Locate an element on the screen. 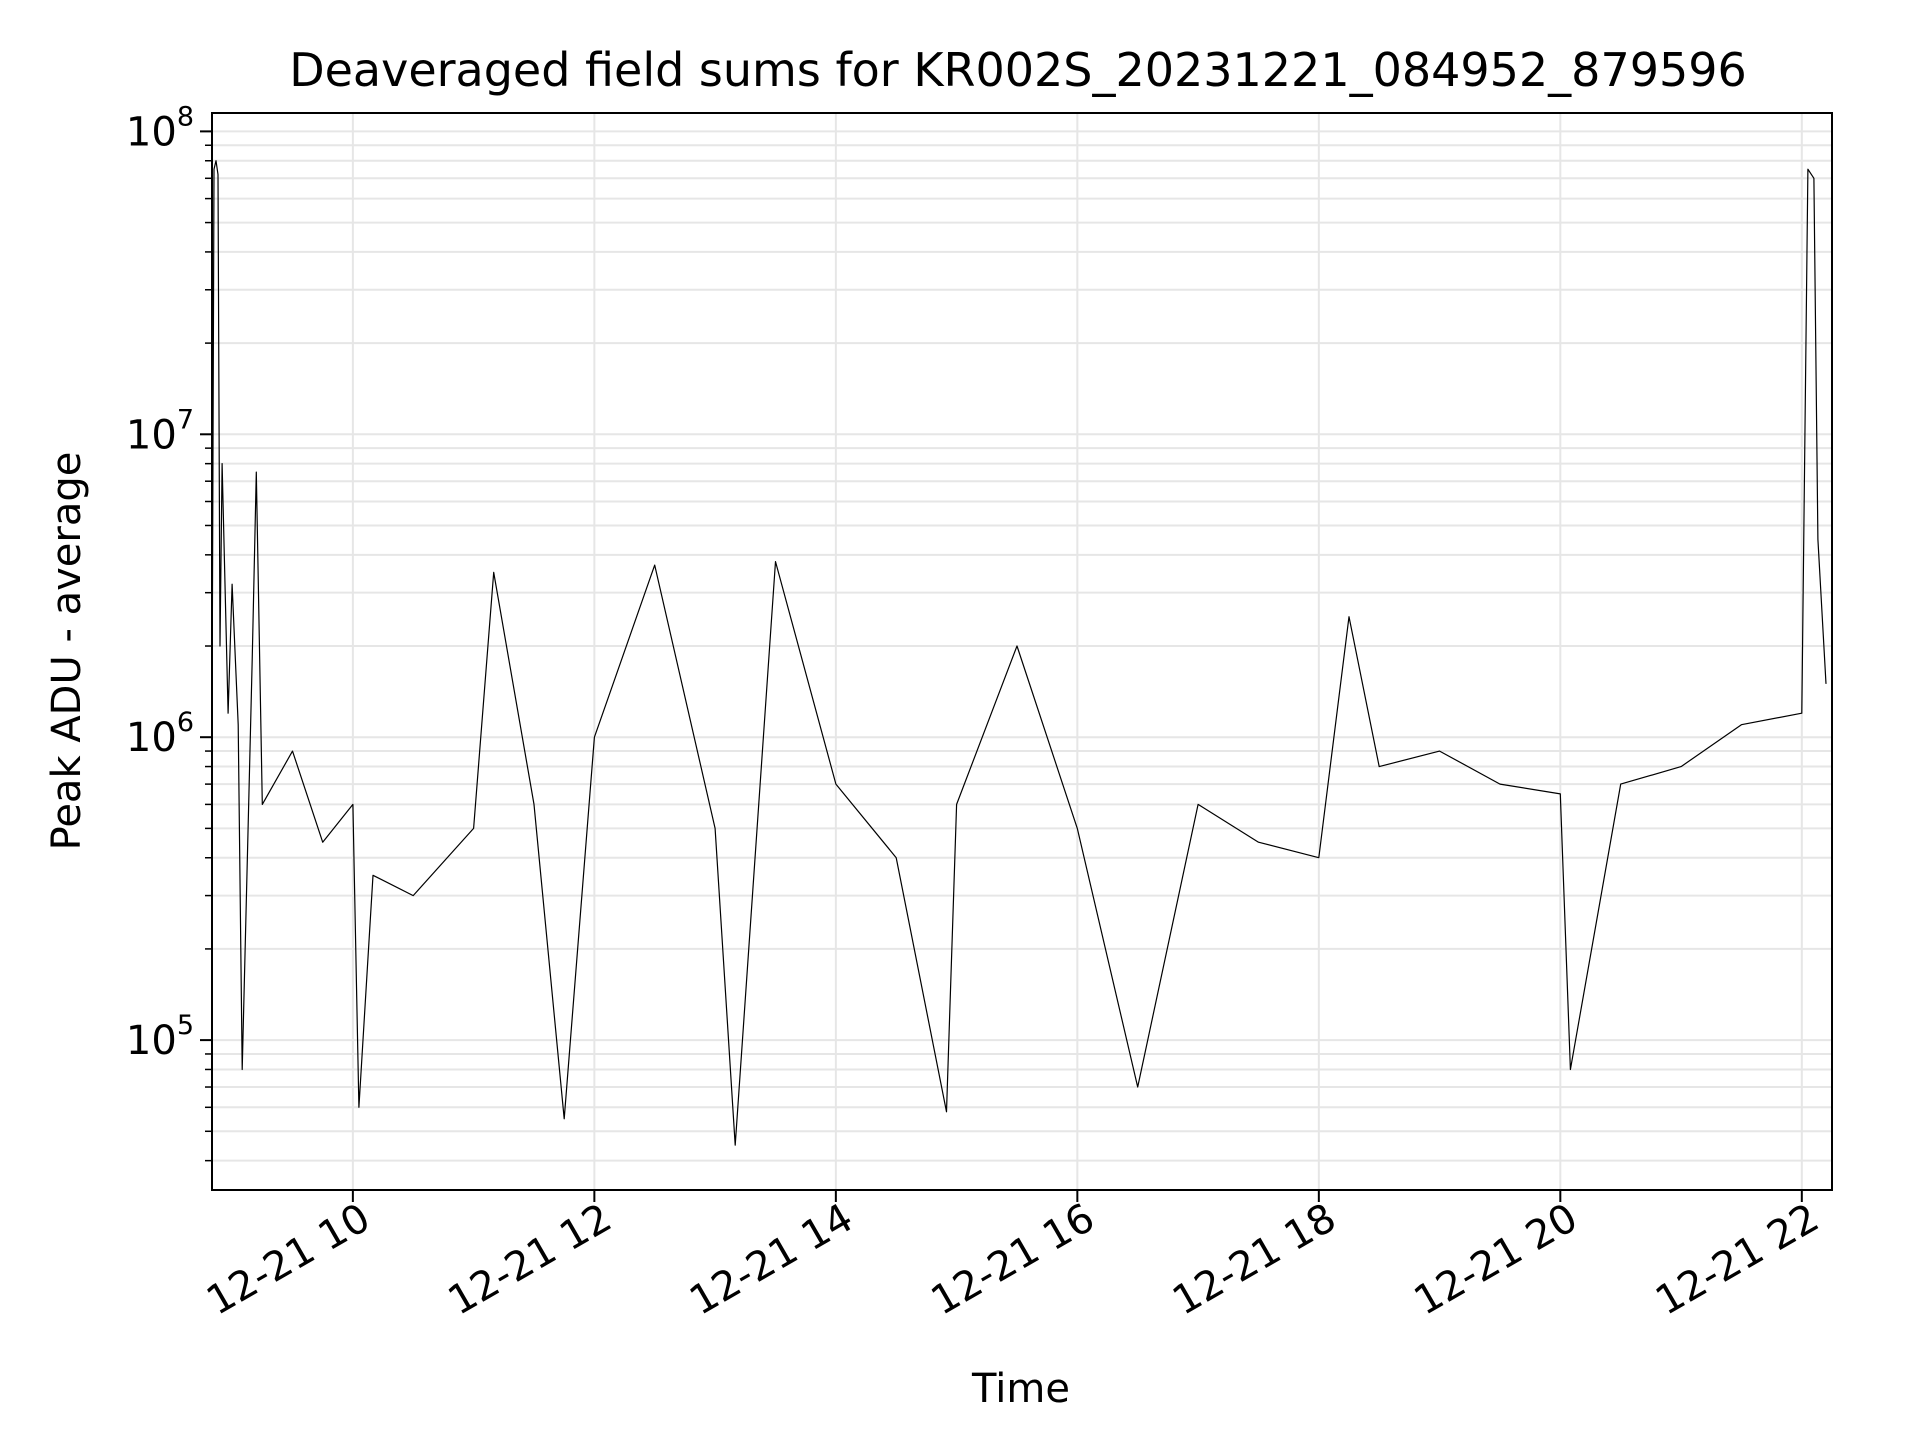 This screenshot has width=1920, height=1440. x-axis-label: Time is located at coordinates (1020, 1389).